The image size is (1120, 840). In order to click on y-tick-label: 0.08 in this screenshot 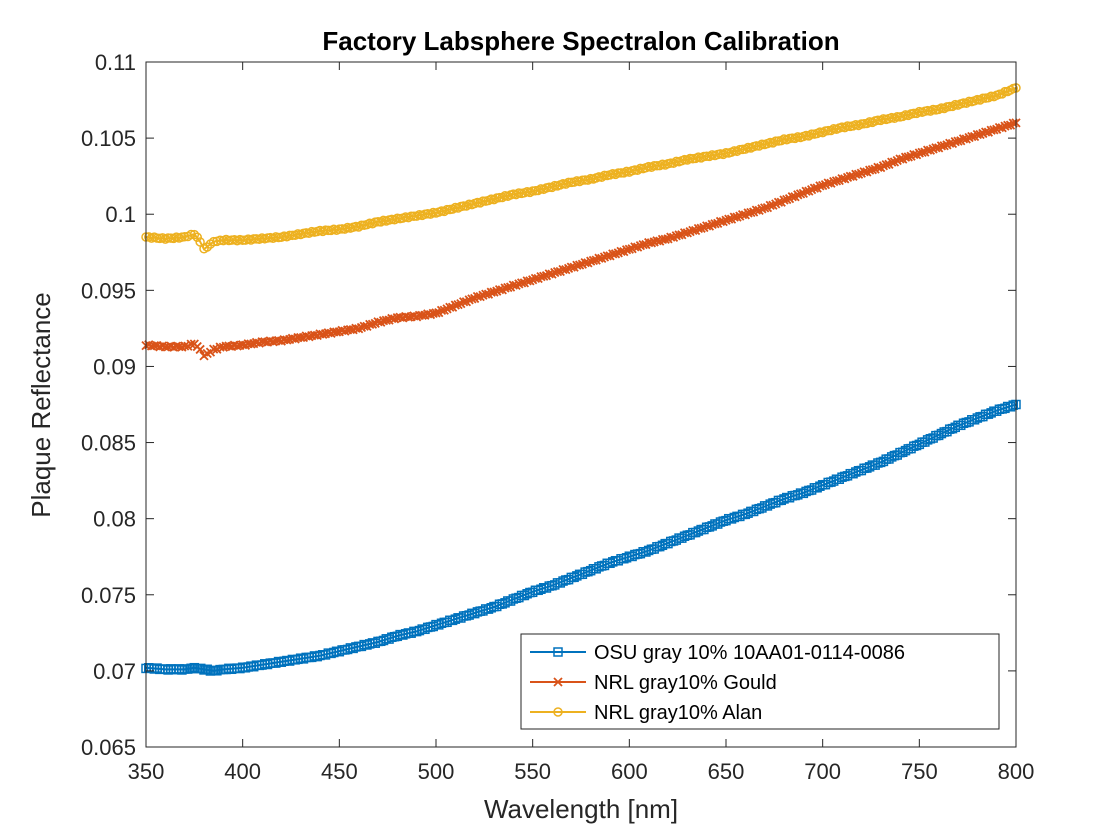, I will do `click(114, 519)`.